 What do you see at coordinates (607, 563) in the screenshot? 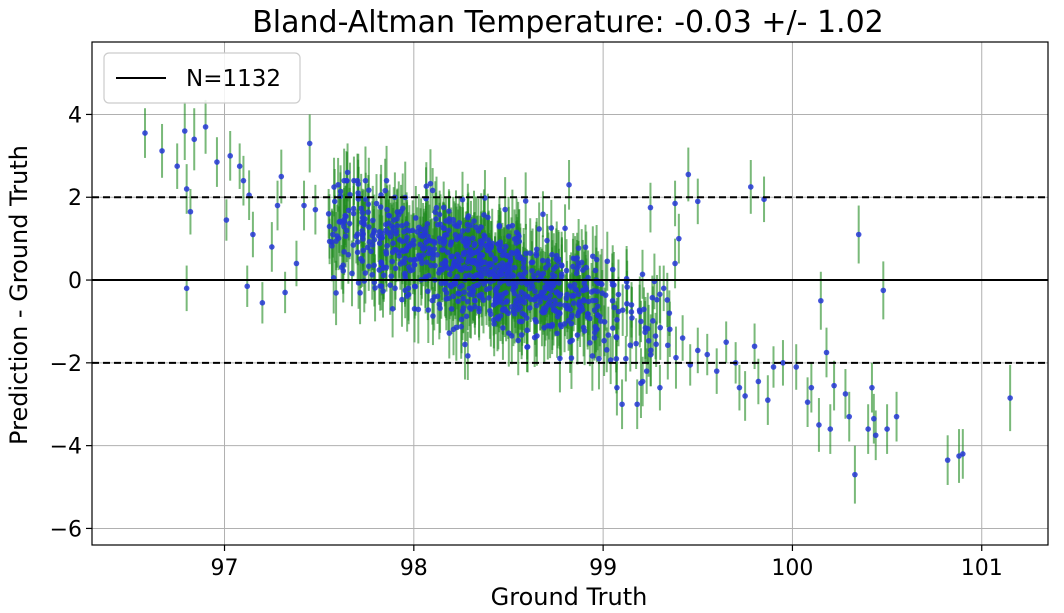
I see `x-ticks: 97 98 99 100 101` at bounding box center [607, 563].